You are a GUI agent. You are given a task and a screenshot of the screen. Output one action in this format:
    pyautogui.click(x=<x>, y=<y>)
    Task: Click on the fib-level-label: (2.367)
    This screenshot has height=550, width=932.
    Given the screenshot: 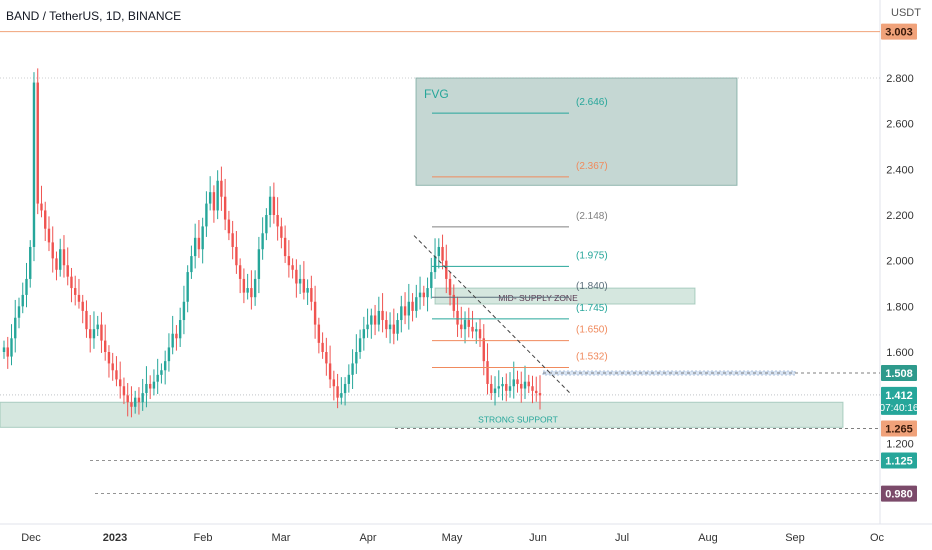 What is the action you would take?
    pyautogui.click(x=592, y=166)
    